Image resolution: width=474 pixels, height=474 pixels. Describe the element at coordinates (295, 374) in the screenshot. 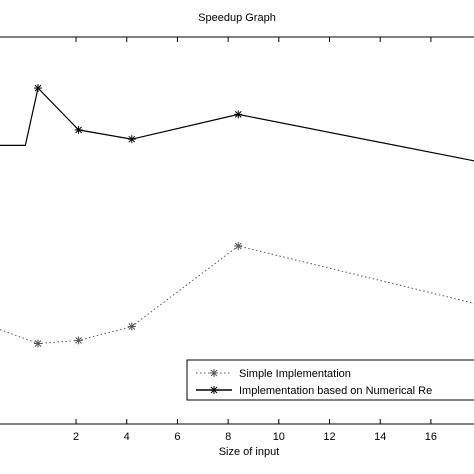

I see `legend-label-1: Simple Implementation` at that location.